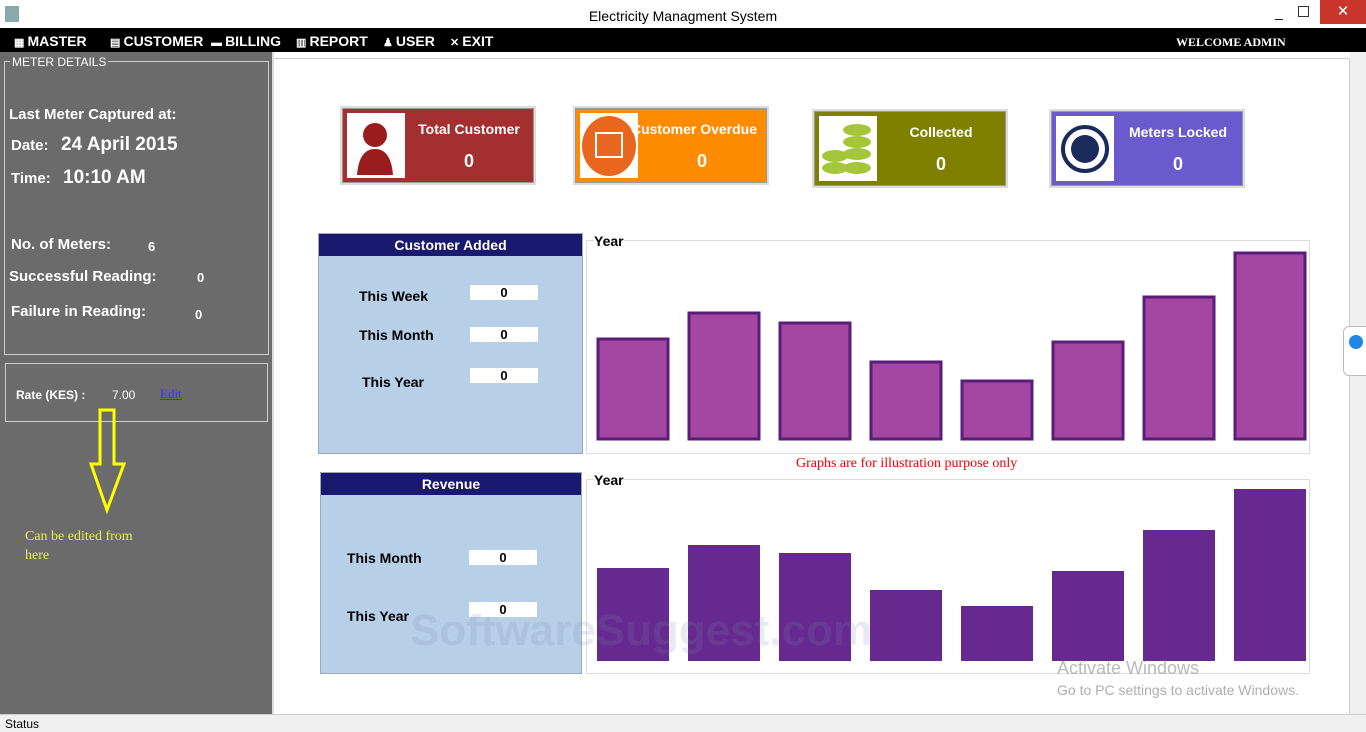 Image resolution: width=1366 pixels, height=732 pixels. Describe the element at coordinates (683, 723) in the screenshot. I see `status-bar: Status` at that location.